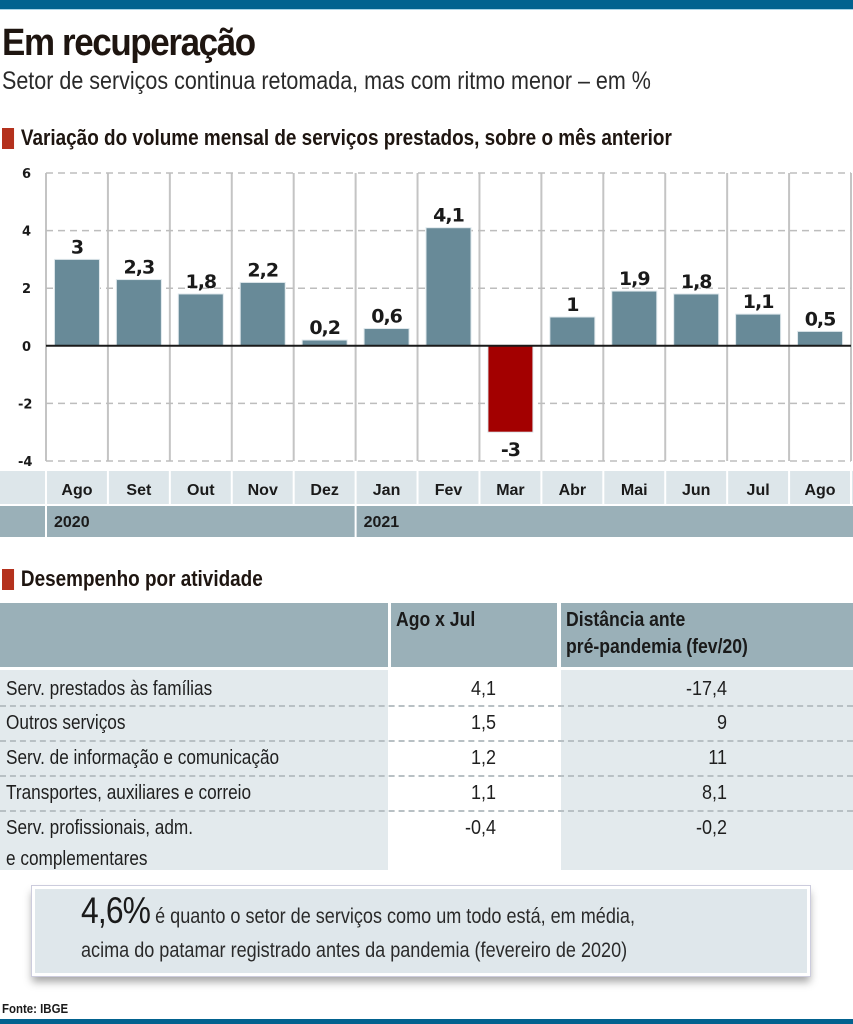 Image resolution: width=853 pixels, height=1024 pixels. What do you see at coordinates (262, 270) in the screenshot?
I see `bar-value-label: 2,2` at bounding box center [262, 270].